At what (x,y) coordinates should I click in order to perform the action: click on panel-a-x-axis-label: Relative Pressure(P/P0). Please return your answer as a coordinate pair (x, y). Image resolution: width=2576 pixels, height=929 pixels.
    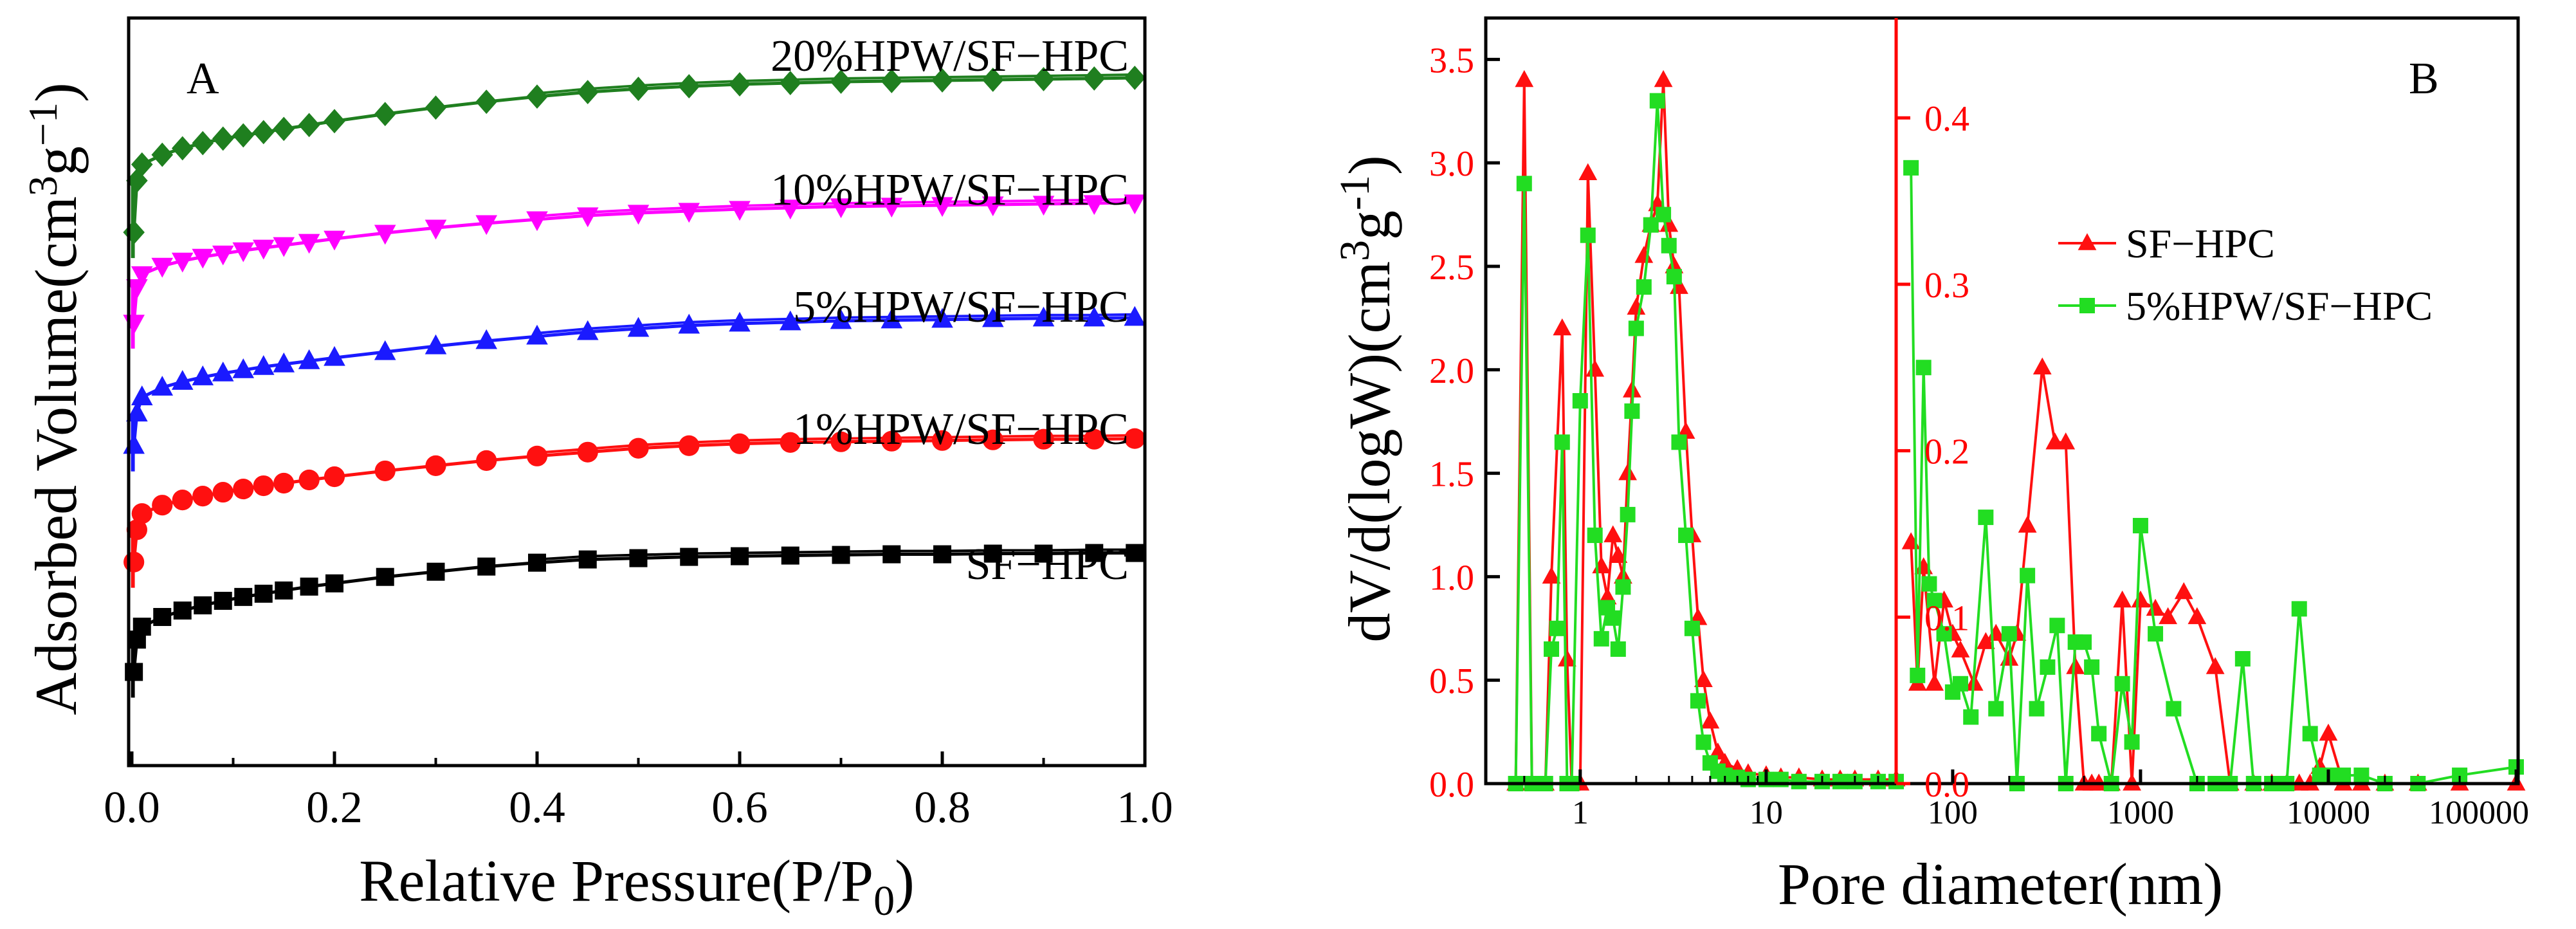
    Looking at the image, I should click on (636, 886).